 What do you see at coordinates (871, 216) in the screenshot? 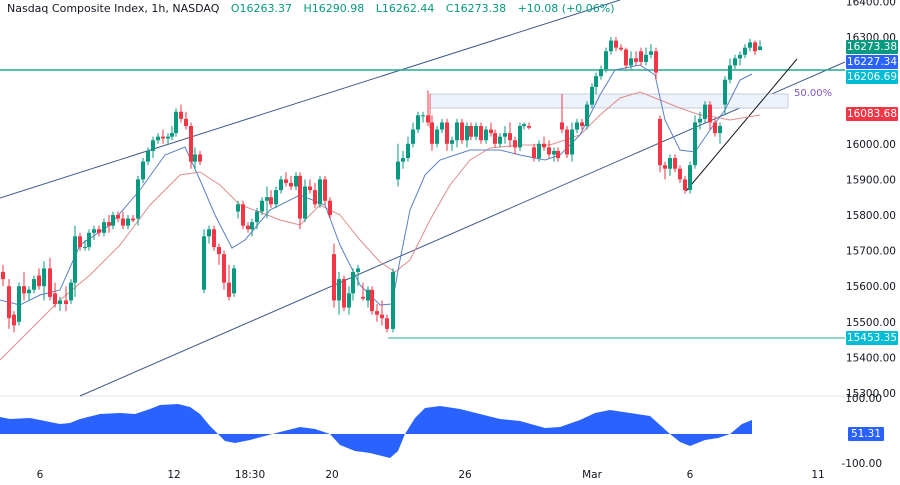
I see `price-axis-label: 15800.00` at bounding box center [871, 216].